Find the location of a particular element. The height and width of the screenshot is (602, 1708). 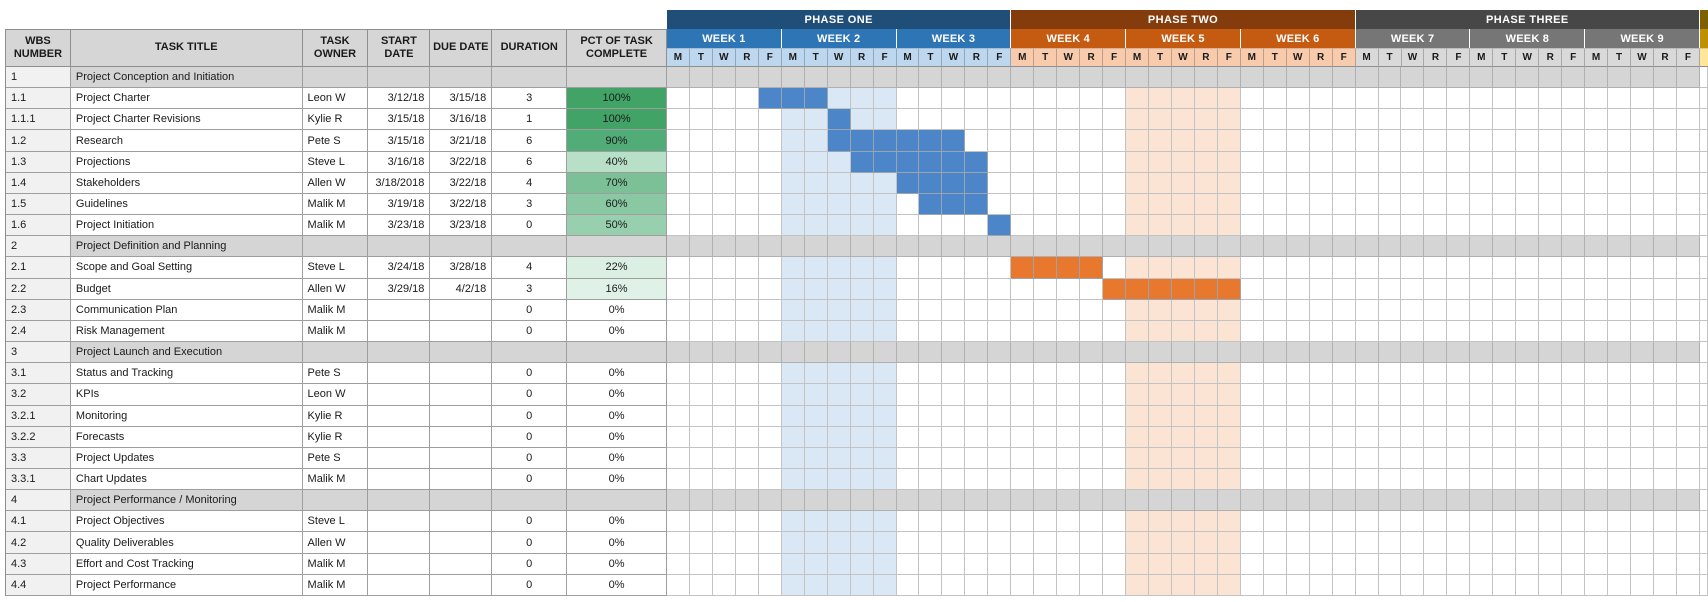

column-header-start-date: START DATE is located at coordinates (399, 48).